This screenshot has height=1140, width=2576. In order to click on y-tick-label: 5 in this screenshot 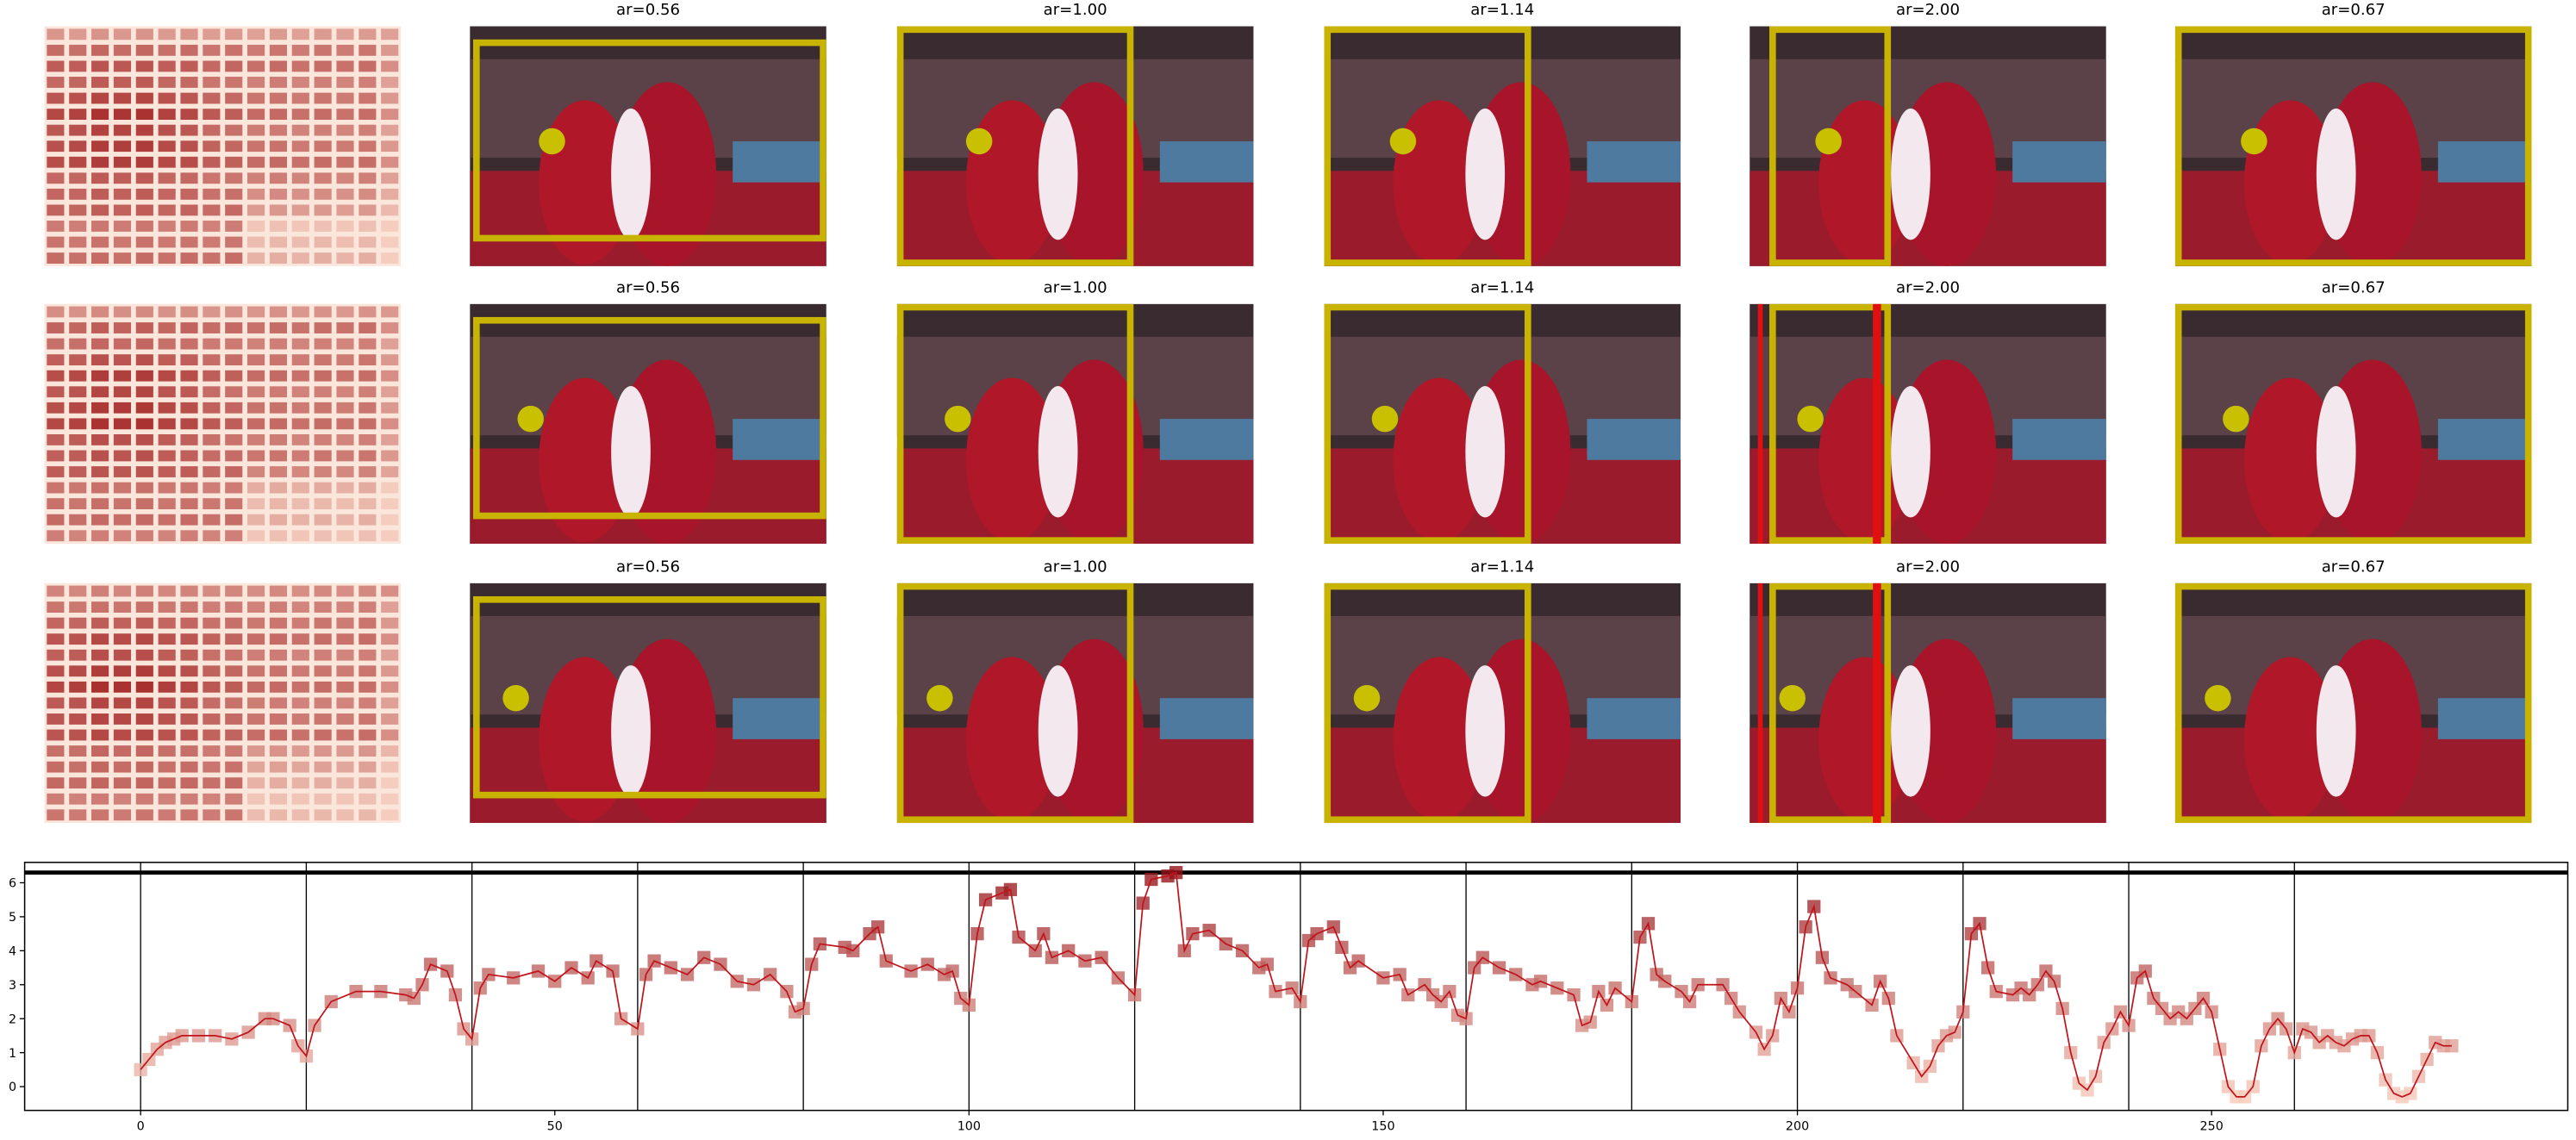, I will do `click(12, 918)`.